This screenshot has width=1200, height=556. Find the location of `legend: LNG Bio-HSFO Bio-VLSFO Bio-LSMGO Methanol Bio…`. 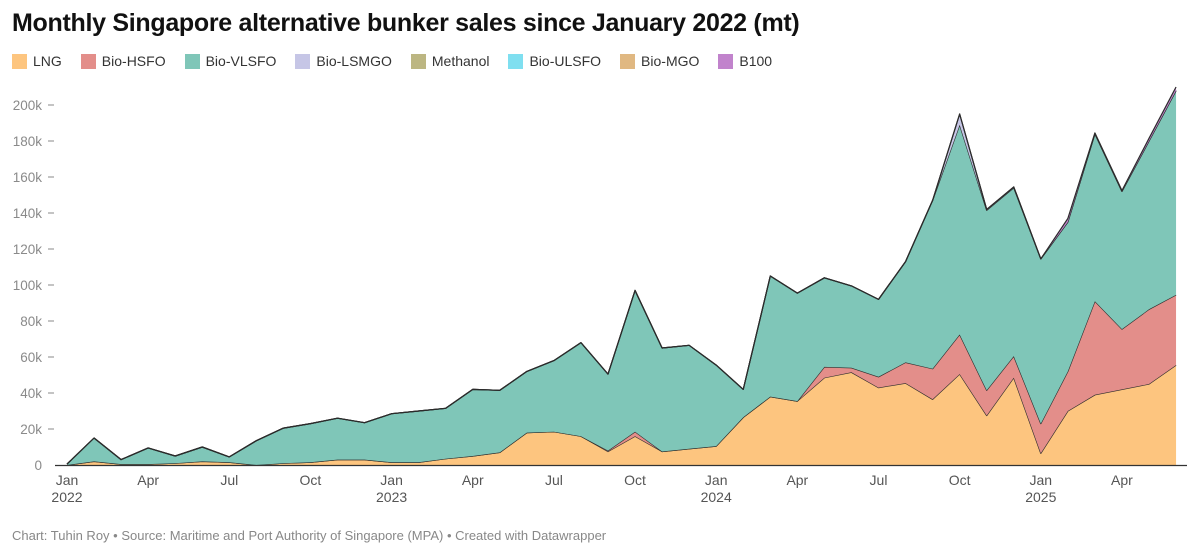

legend: LNG Bio-HSFO Bio-VLSFO Bio-LSMGO Methanol Bio… is located at coordinates (401, 61).